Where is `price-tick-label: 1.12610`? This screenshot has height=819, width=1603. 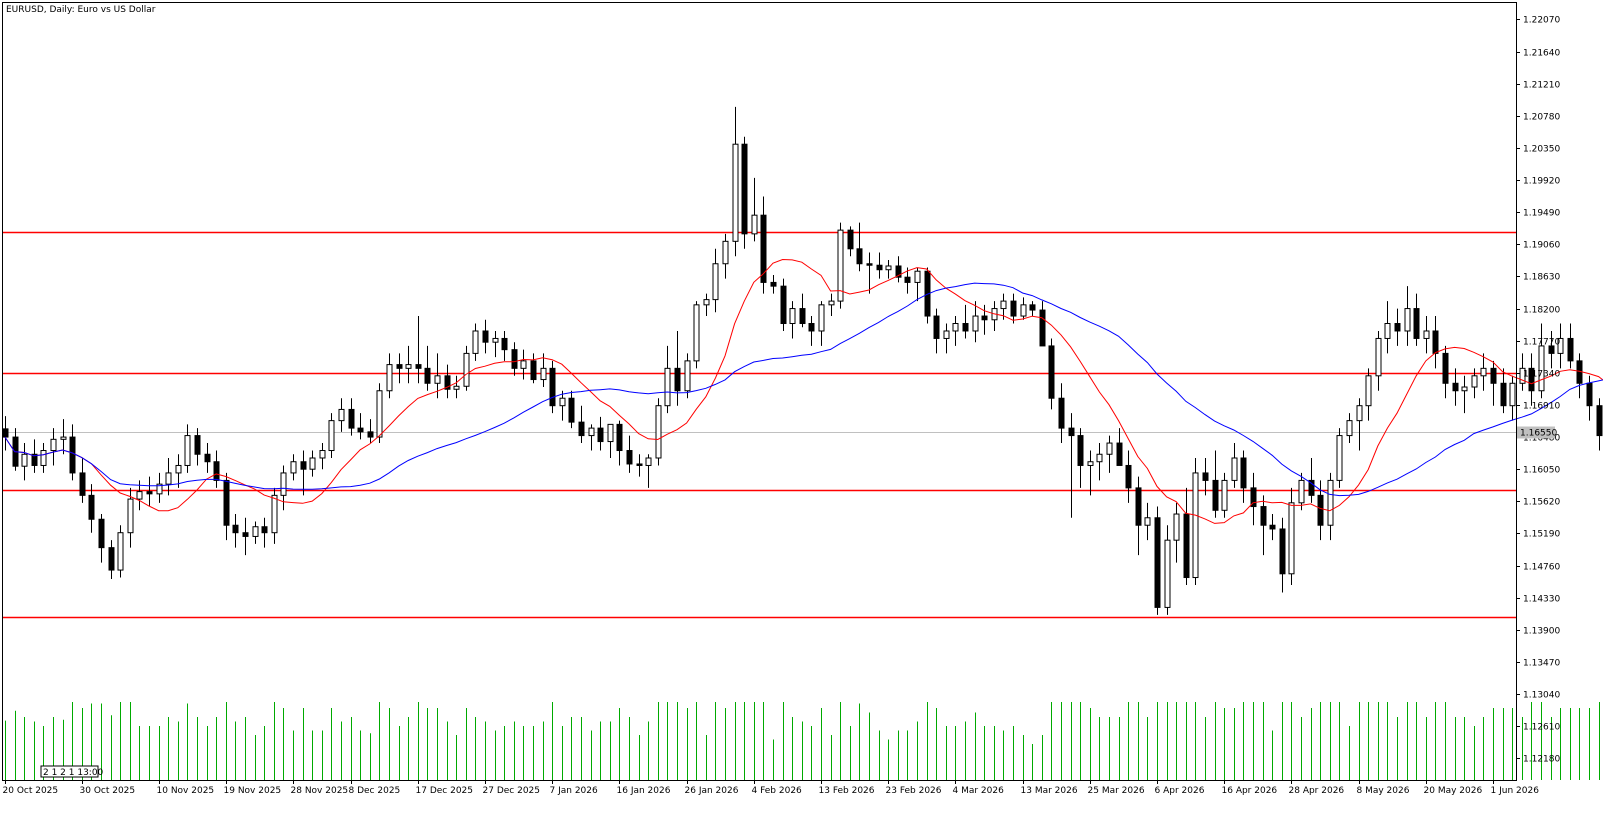 price-tick-label: 1.12610 is located at coordinates (1541, 728).